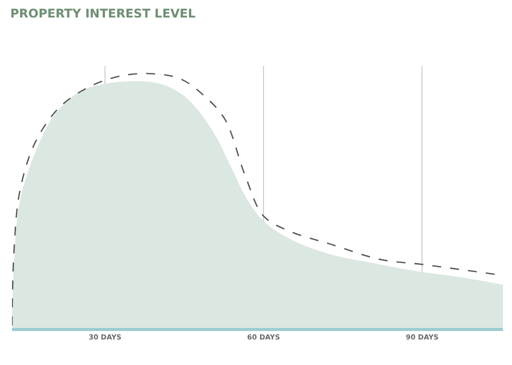 The image size is (512, 365). Describe the element at coordinates (103, 13) in the screenshot. I see `chart-title: PROPERTY INTEREST LEVEL` at that location.